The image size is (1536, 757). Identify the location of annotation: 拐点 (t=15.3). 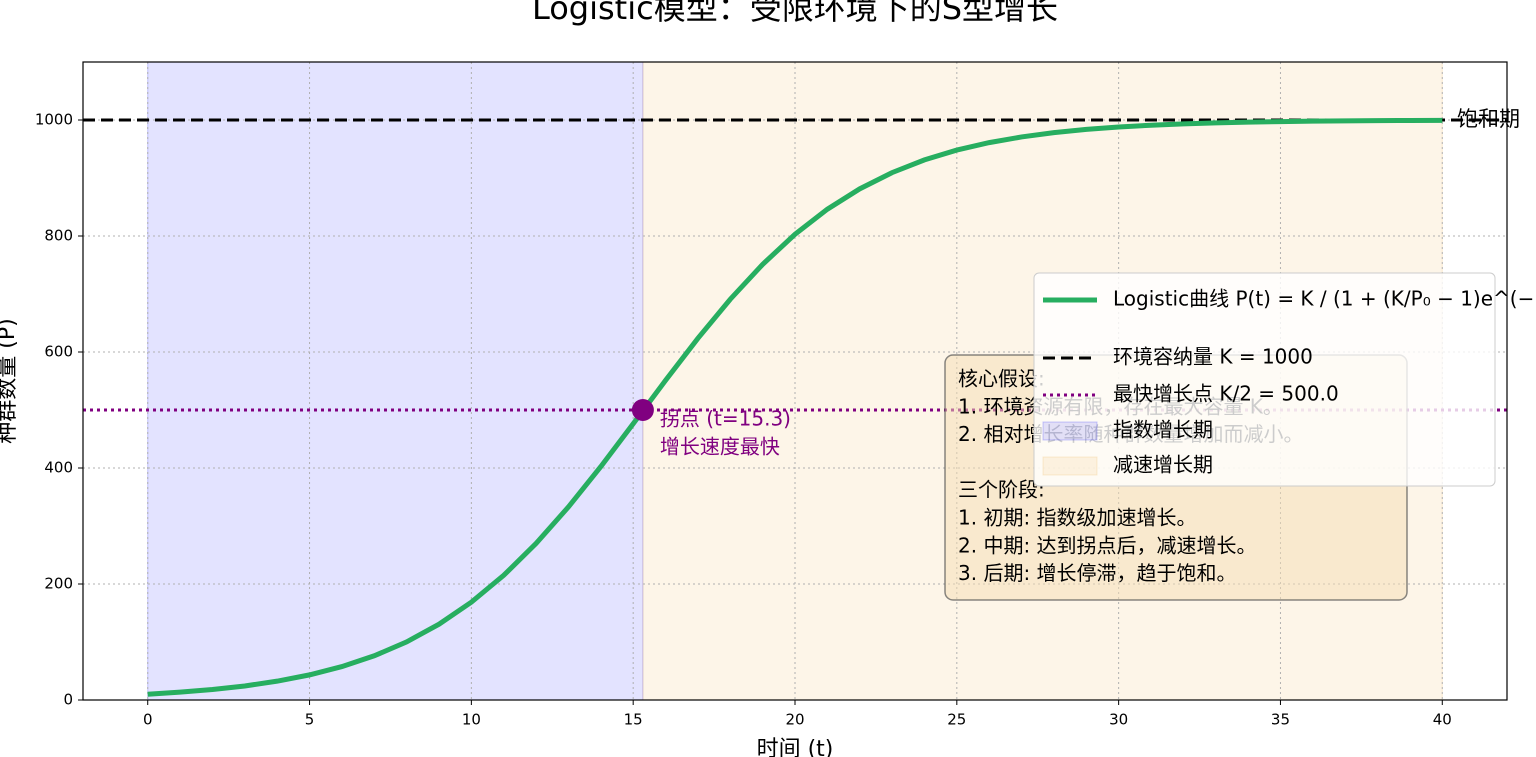
(725, 419).